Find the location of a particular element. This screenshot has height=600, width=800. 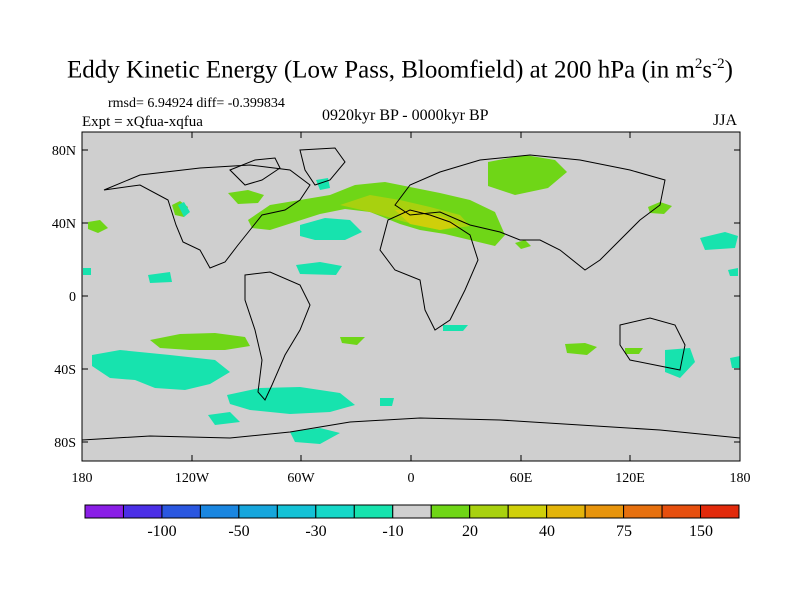

cyan-region-tropical-atlantic is located at coordinates (319, 268).